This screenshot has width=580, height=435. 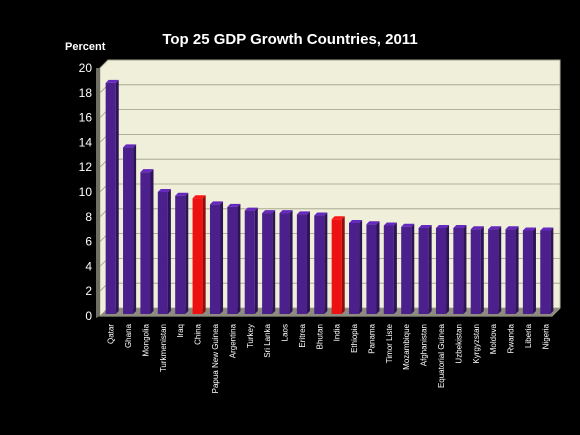 I want to click on x-tick-label: Sri Lanka, so click(x=267, y=340).